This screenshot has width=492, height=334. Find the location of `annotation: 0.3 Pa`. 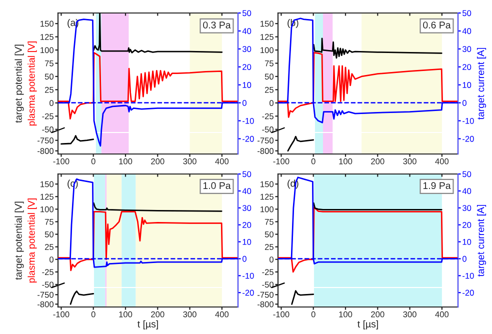

annotation: 0.3 Pa is located at coordinates (217, 25).